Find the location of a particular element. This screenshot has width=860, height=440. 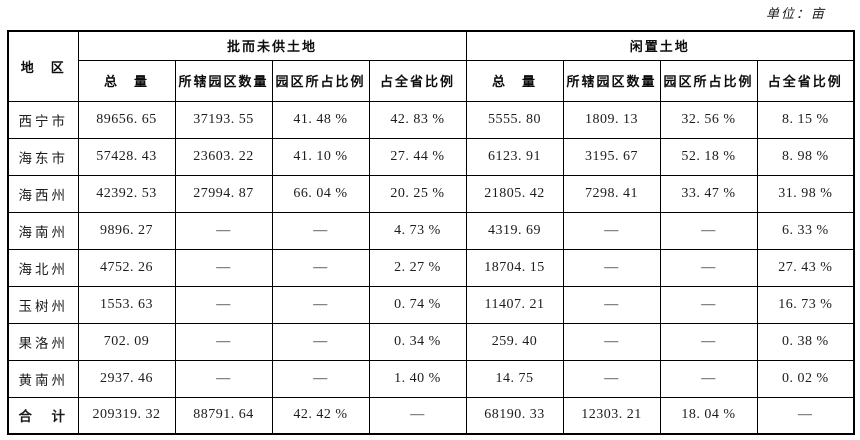

table-row: 海南州 9896. 27— —4. 73 % 4319. 69— —6. 33 % is located at coordinates (431, 230).